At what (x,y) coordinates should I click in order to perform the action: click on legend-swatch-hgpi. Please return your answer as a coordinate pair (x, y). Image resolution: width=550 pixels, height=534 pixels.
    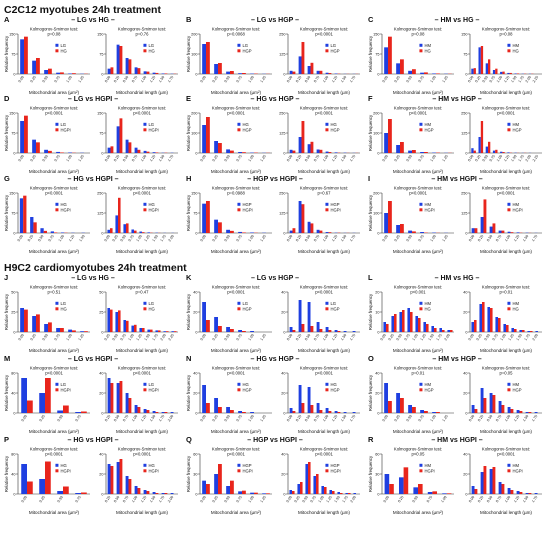
    Looking at the image, I should click on (57, 130).